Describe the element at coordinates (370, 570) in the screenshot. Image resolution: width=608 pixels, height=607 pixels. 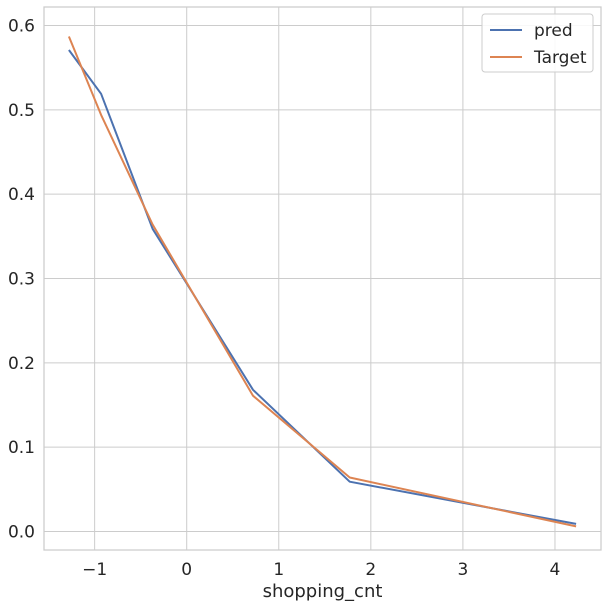
I see `x-tick-label: 2` at that location.